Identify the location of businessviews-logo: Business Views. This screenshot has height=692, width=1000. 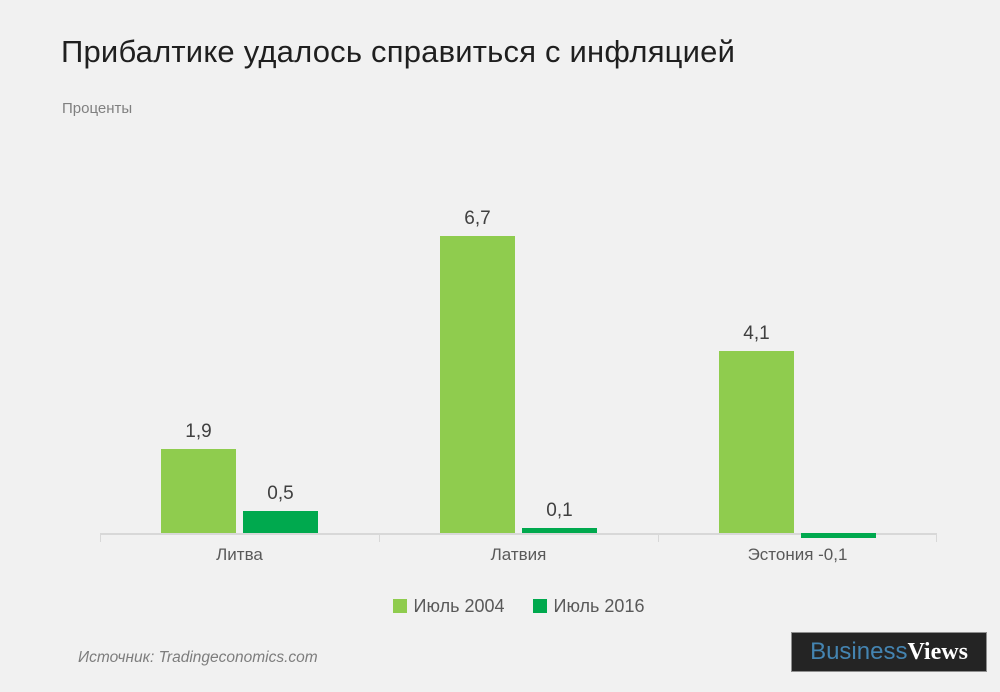
(889, 652).